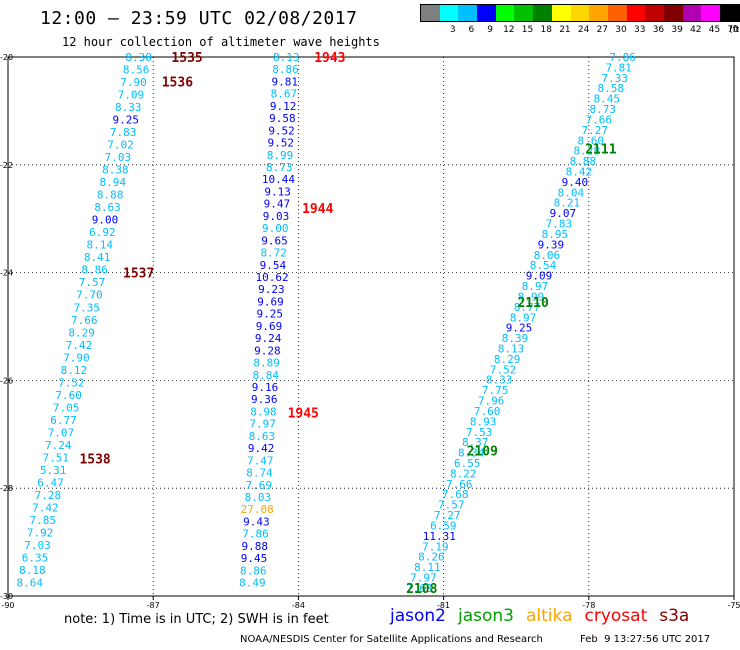 This screenshot has width=740, height=650. What do you see at coordinates (48, 495) in the screenshot?
I see `wave-height-label: 7.28` at bounding box center [48, 495].